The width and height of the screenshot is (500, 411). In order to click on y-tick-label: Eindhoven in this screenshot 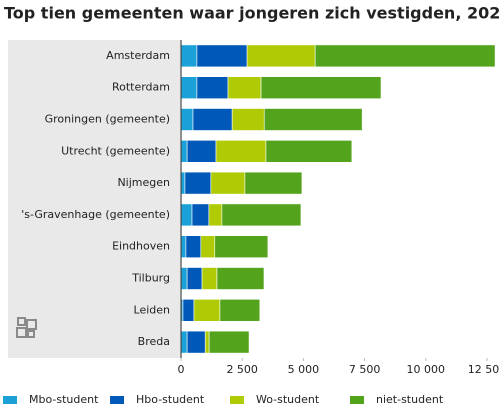, I will do `click(141, 246)`.